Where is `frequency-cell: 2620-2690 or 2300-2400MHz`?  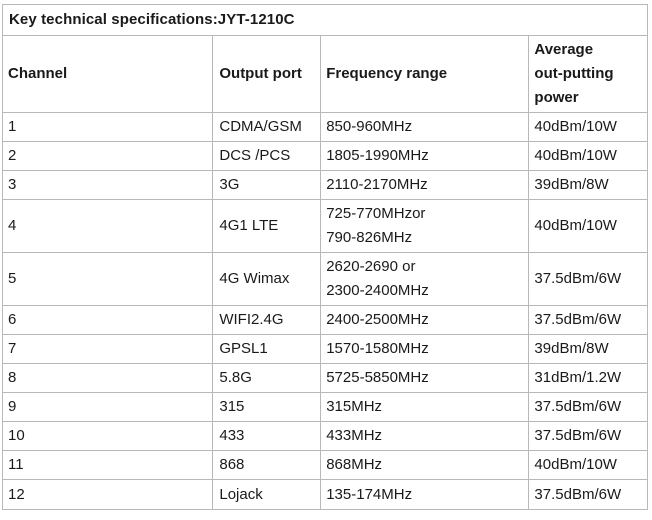
frequency-cell: 2620-2690 or 2300-2400MHz is located at coordinates (425, 279).